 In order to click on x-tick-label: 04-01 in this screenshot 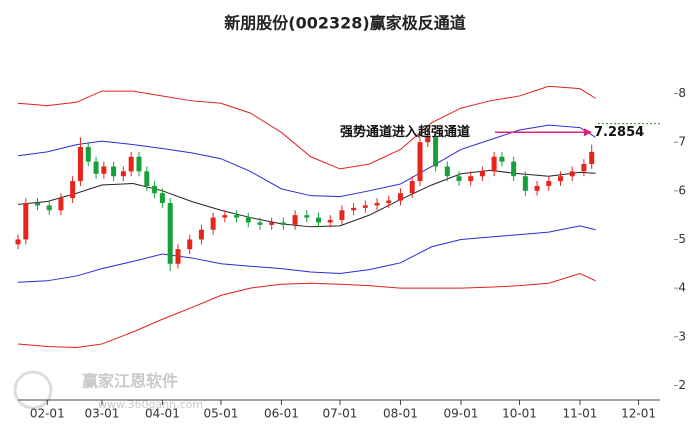, I will do `click(162, 414)`.